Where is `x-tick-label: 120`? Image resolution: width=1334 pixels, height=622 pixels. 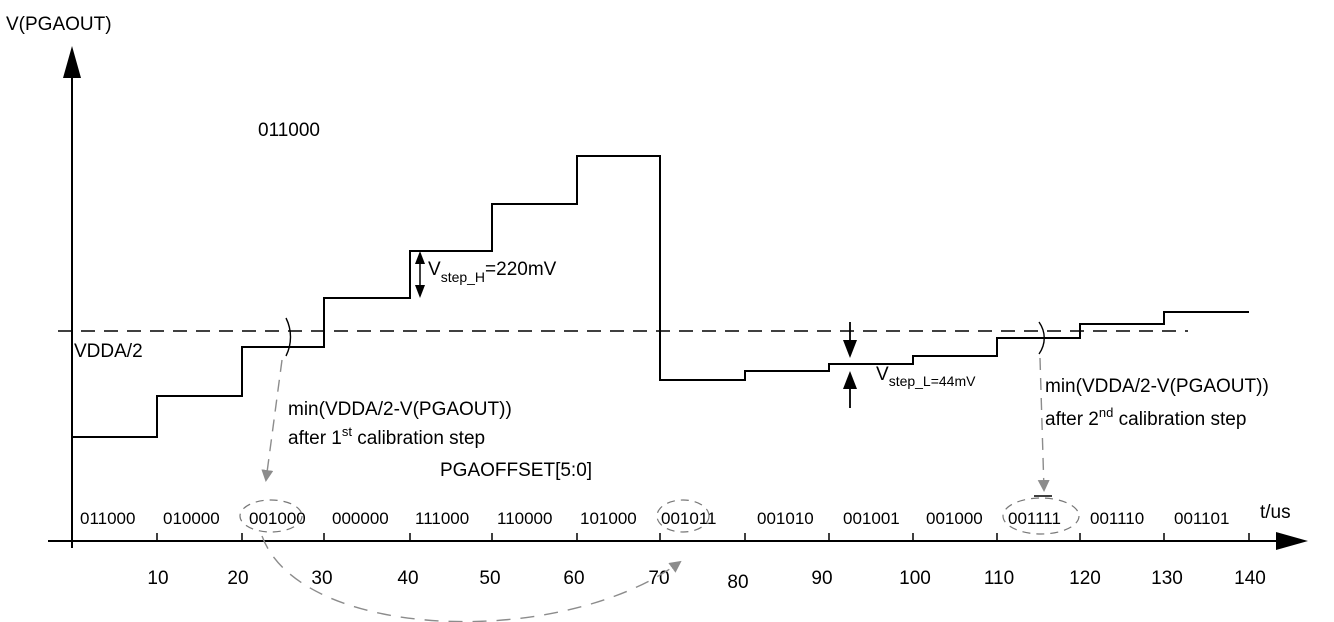
x-tick-label: 120 is located at coordinates (1085, 578).